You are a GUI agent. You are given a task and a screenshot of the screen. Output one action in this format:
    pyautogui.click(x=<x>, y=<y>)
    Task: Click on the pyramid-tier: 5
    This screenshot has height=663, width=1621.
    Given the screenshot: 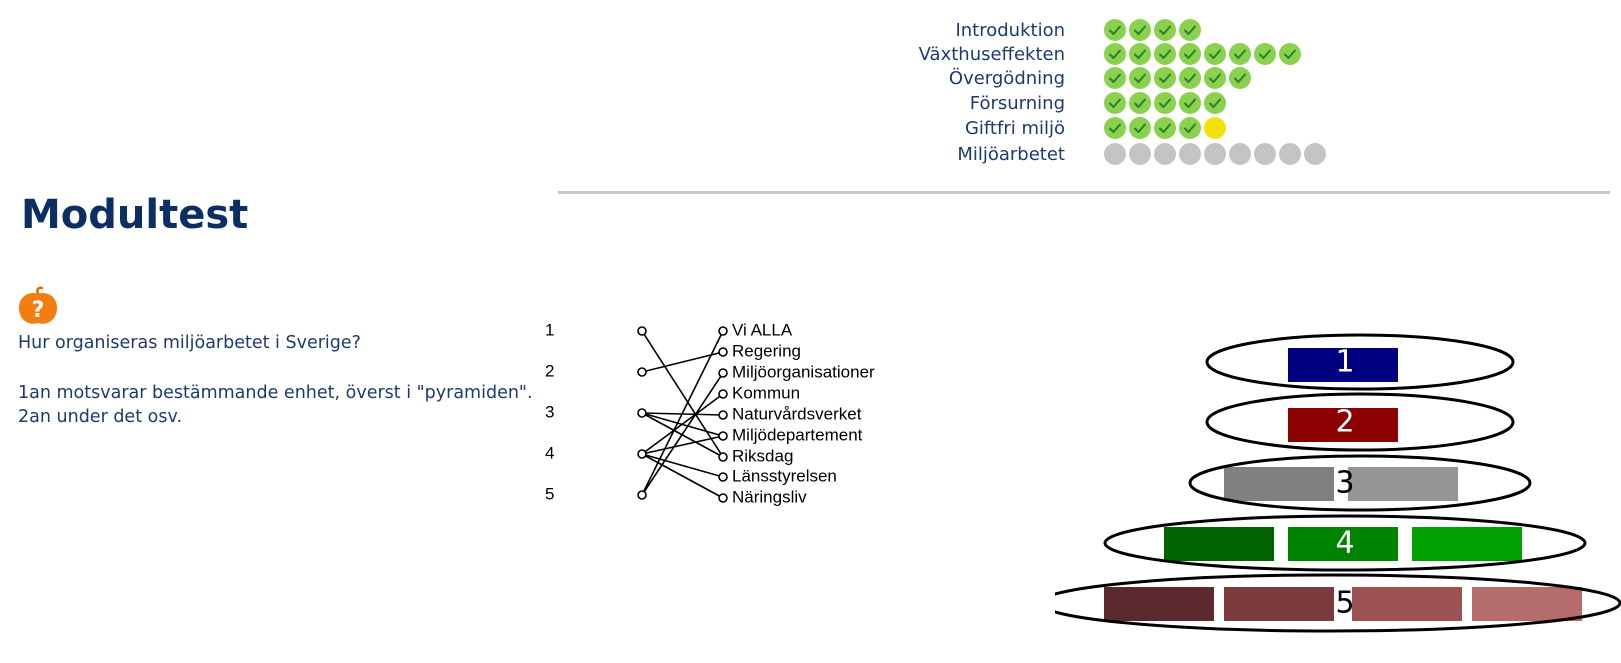 What is the action you would take?
    pyautogui.click(x=1338, y=603)
    